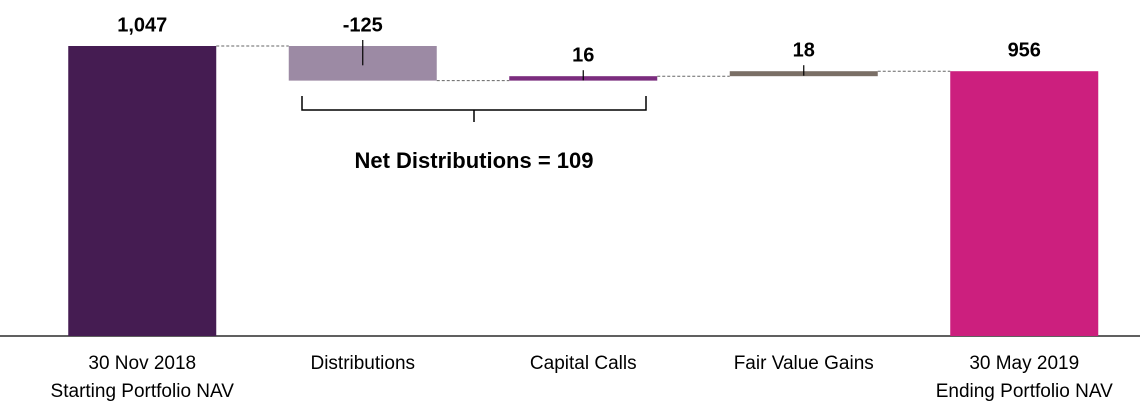 This screenshot has width=1140, height=407. I want to click on x-tick-label-line: 30 May 2019, so click(1024, 363).